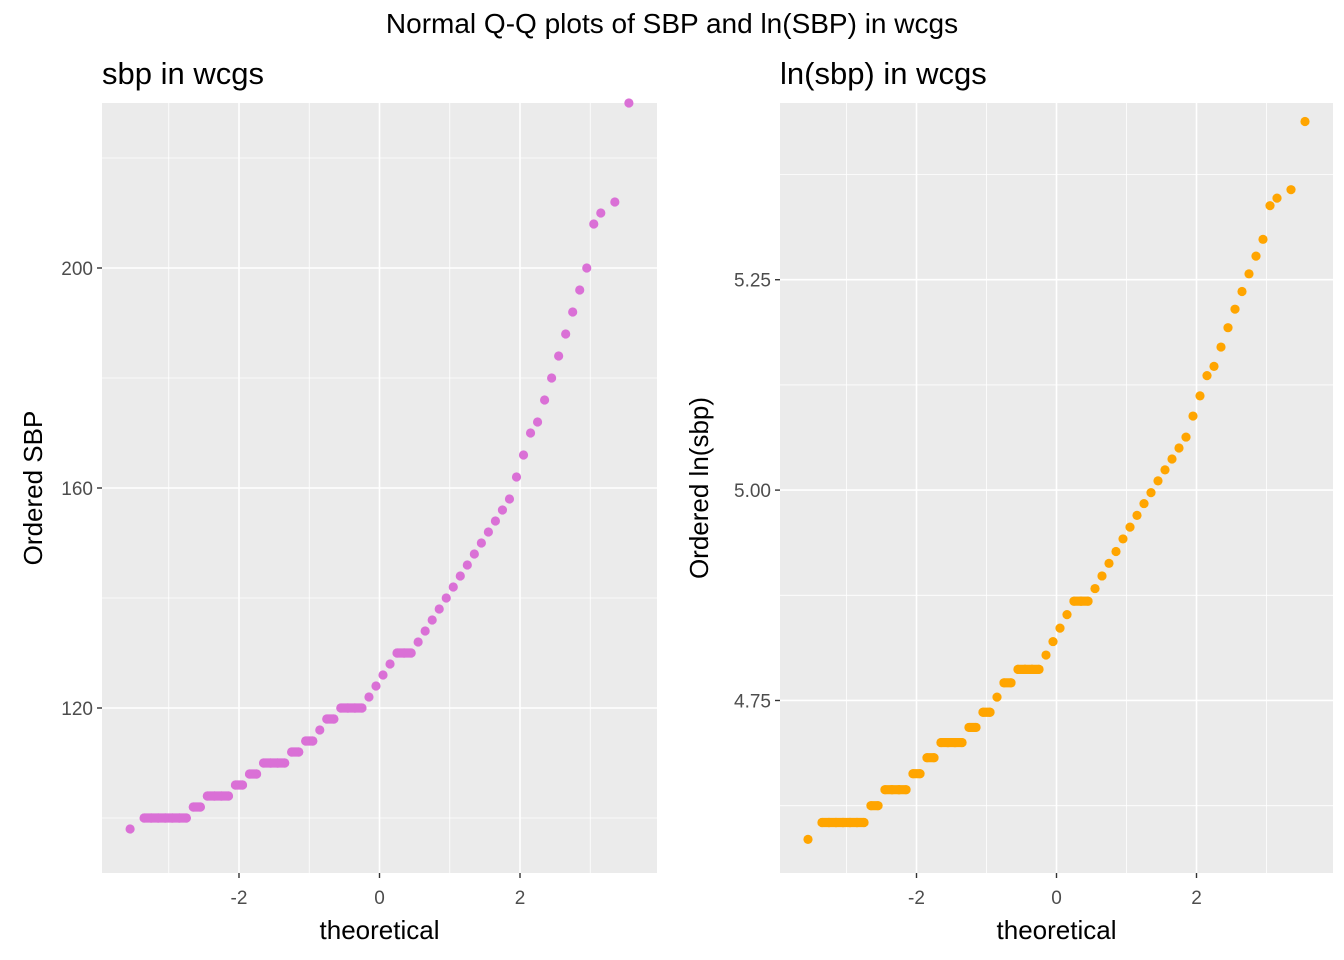 This screenshot has width=1344, height=960. What do you see at coordinates (752, 281) in the screenshot?
I see `y-tick-label: 5.25` at bounding box center [752, 281].